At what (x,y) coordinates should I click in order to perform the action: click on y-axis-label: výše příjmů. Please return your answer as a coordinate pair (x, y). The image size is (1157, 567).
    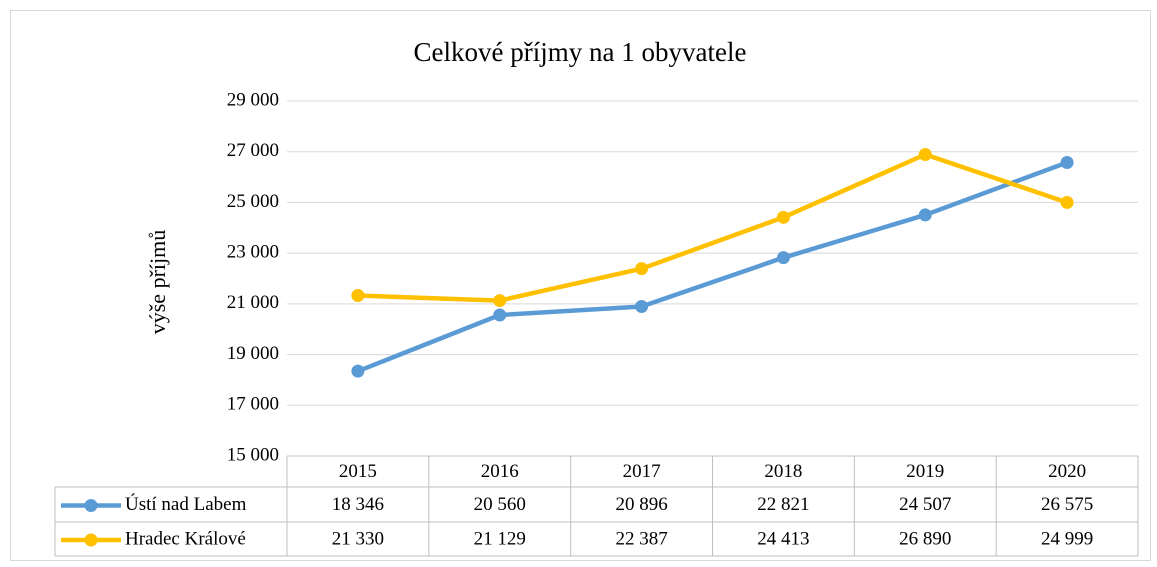
    Looking at the image, I should click on (157, 282).